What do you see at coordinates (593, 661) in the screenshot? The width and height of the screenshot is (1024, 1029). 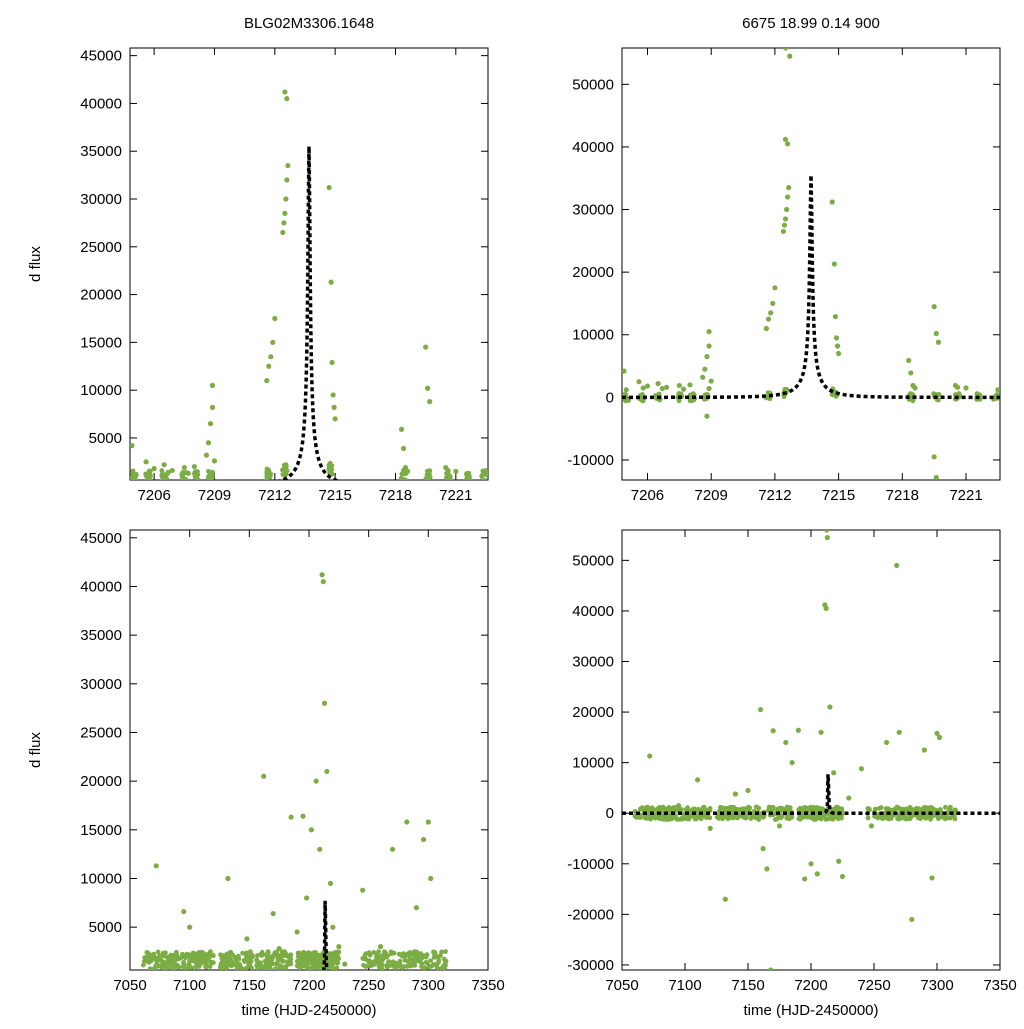 I see `y-tick-label: 30000` at bounding box center [593, 661].